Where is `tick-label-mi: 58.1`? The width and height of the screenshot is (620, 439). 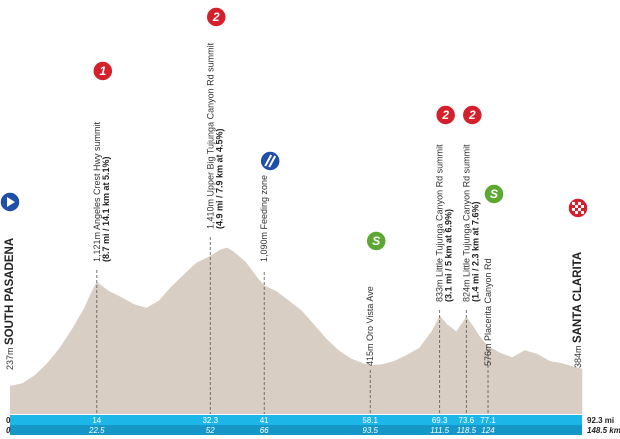
tick-label-mi: 58.1 is located at coordinates (370, 420).